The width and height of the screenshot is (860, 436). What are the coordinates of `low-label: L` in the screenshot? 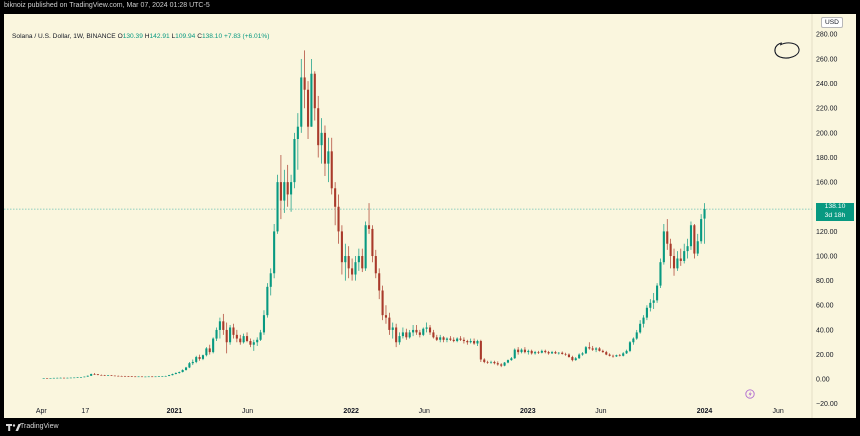 It's located at (173, 36).